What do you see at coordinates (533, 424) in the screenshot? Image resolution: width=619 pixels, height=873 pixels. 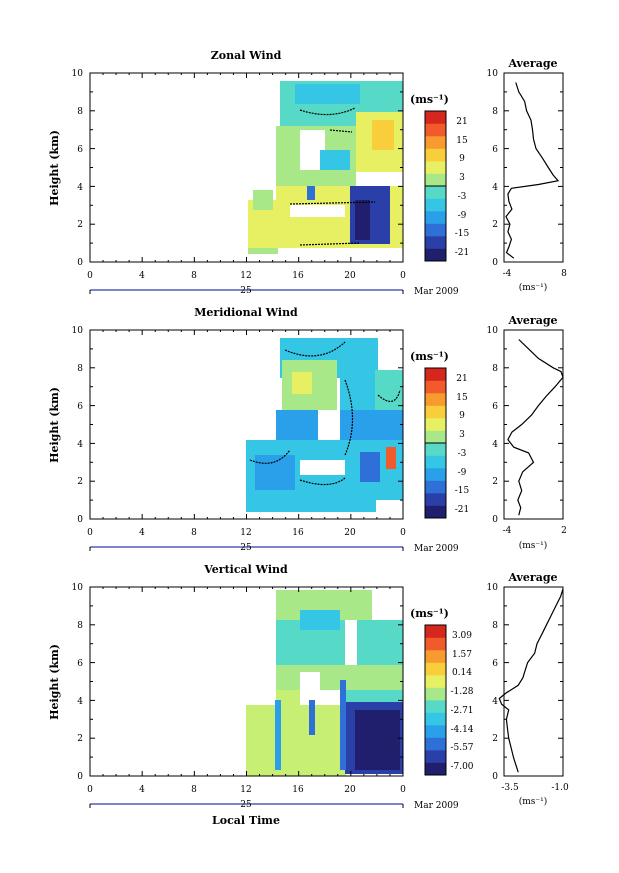 I see `meridional-profile-frame` at bounding box center [533, 424].